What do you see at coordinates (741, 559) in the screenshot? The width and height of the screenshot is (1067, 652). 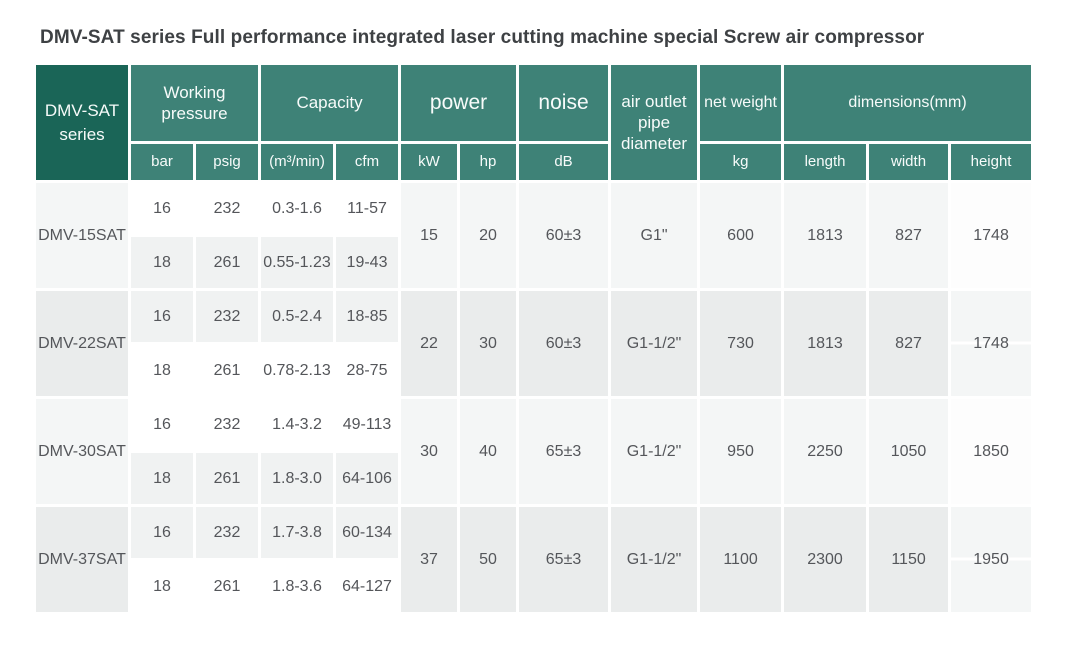 I see `cell-kg: 1100` at bounding box center [741, 559].